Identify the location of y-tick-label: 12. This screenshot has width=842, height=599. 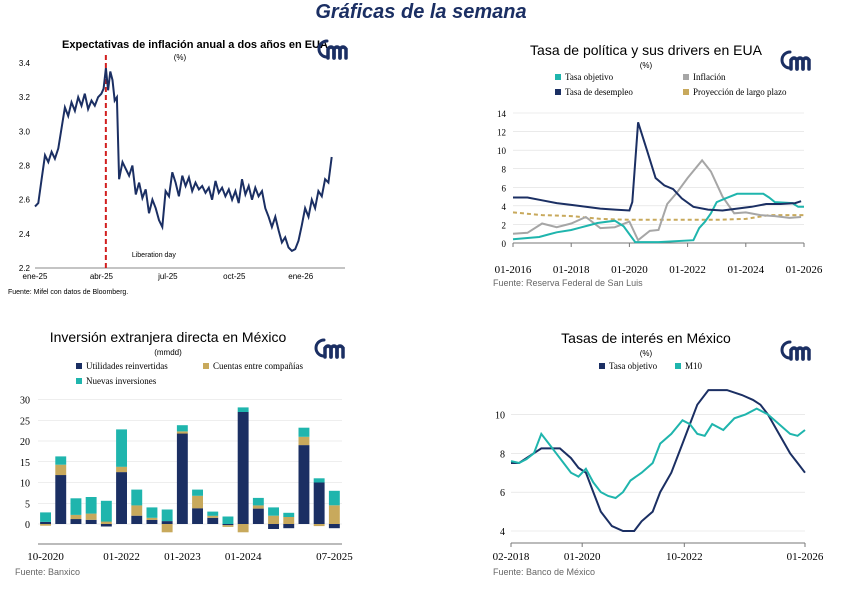
(501, 133).